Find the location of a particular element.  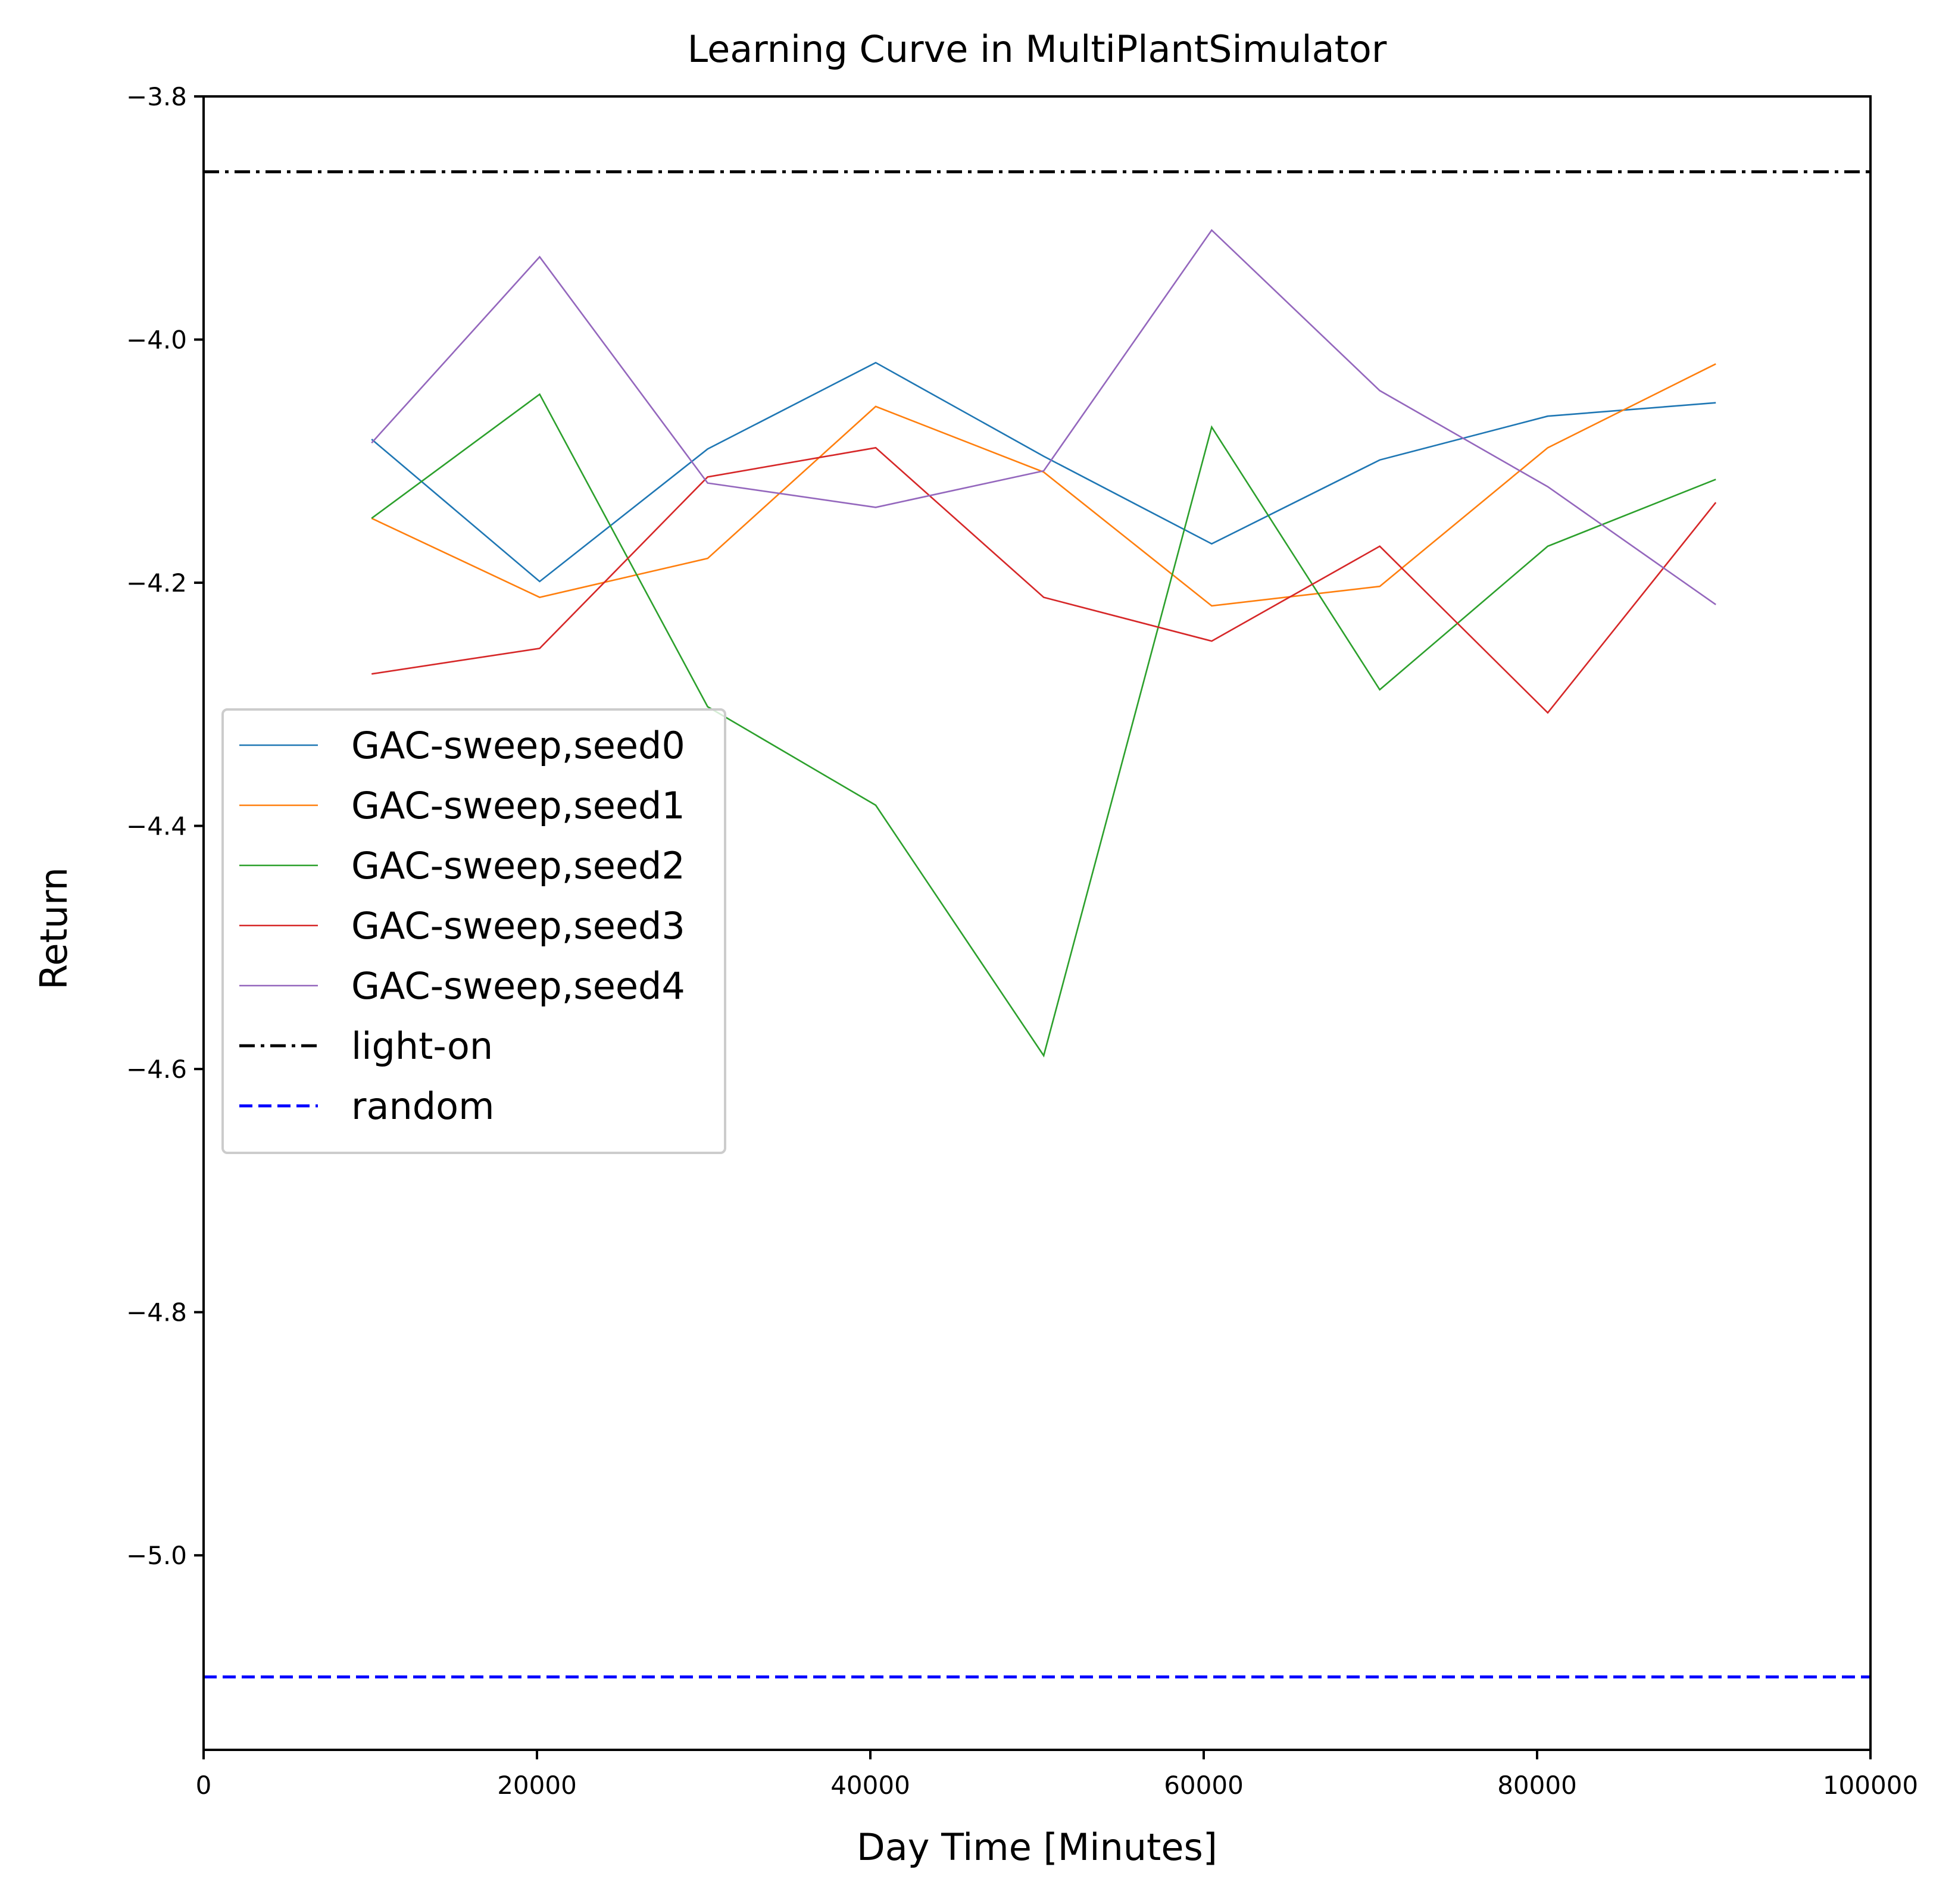

series-line-seed1 is located at coordinates (1044, 485).